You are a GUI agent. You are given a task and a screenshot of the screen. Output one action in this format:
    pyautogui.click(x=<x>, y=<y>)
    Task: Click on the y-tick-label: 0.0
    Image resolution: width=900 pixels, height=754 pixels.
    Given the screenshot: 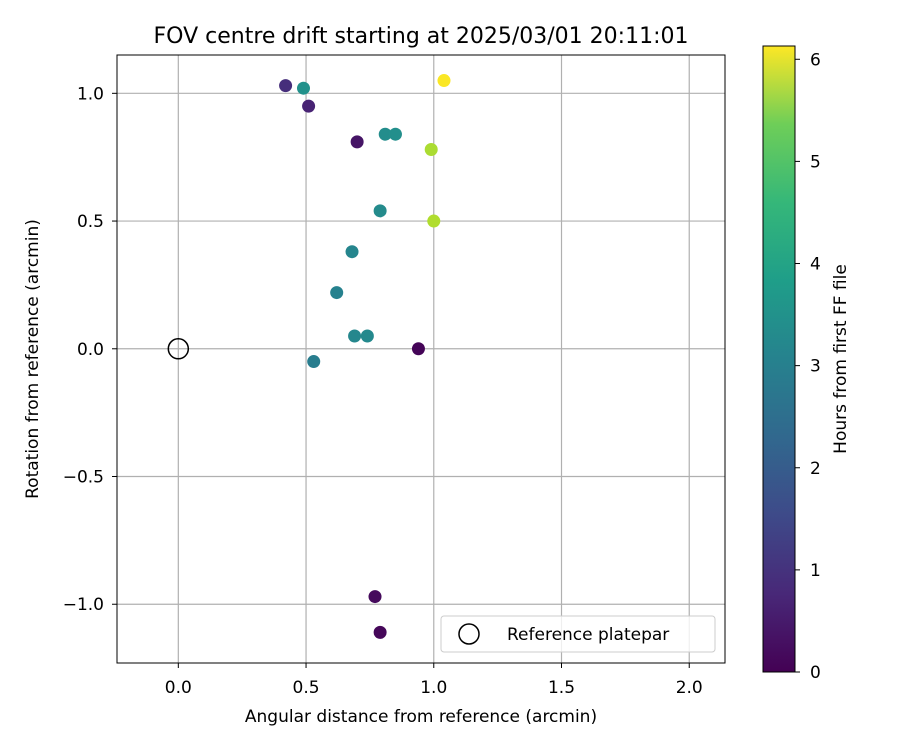 What is the action you would take?
    pyautogui.click(x=90, y=350)
    